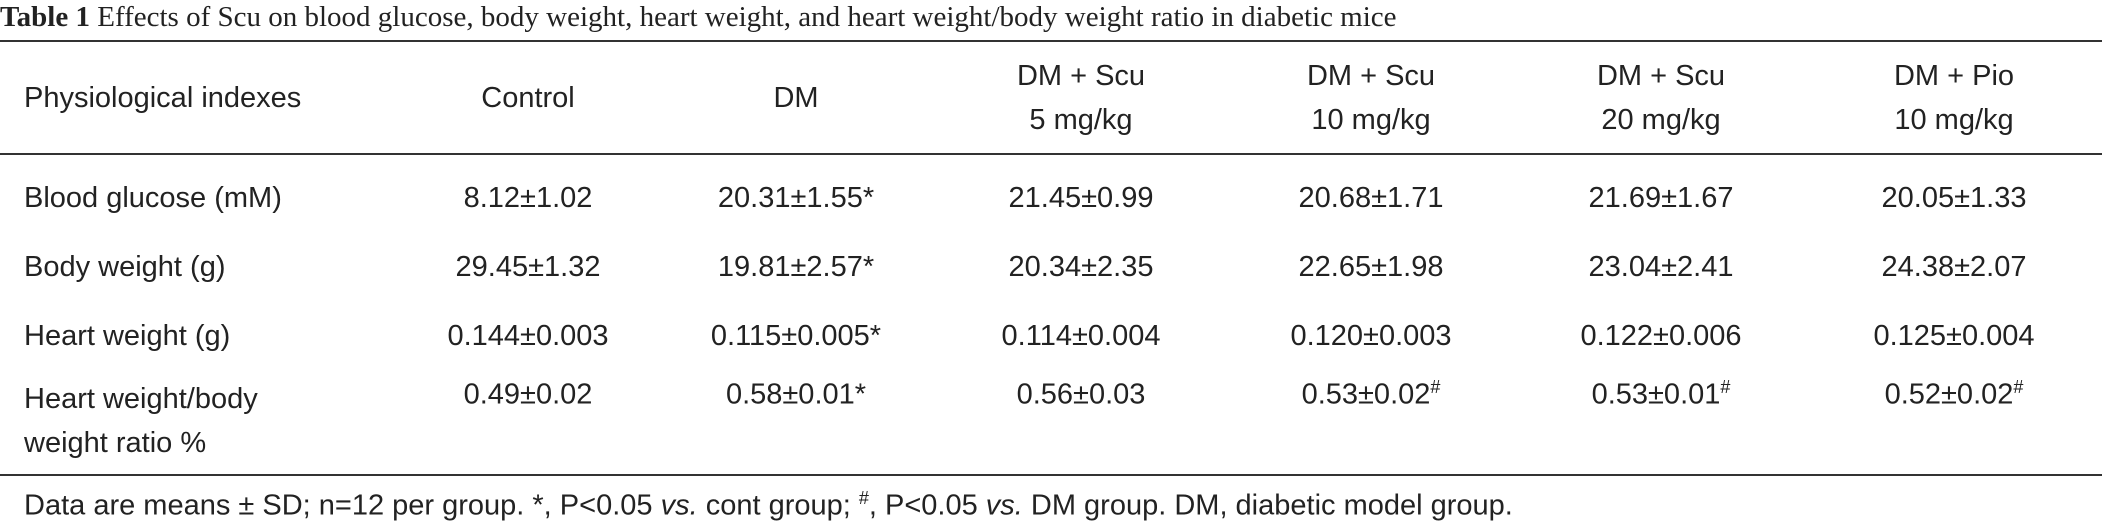 The height and width of the screenshot is (526, 2102). Describe the element at coordinates (528, 197) in the screenshot. I see `table-cell: 8.12±1.02` at that location.